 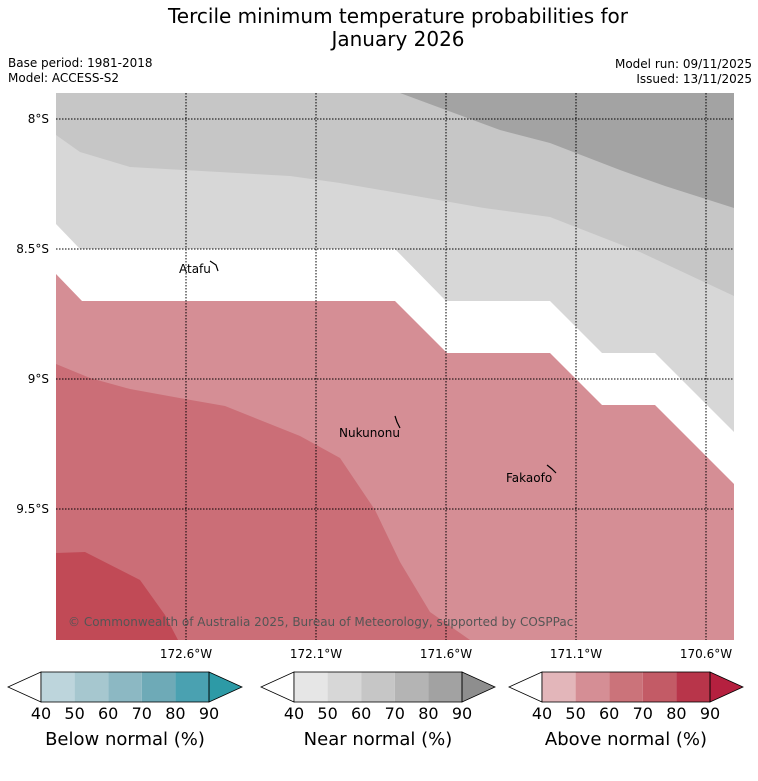 I want to click on above-colorbar, so click(x=626, y=687).